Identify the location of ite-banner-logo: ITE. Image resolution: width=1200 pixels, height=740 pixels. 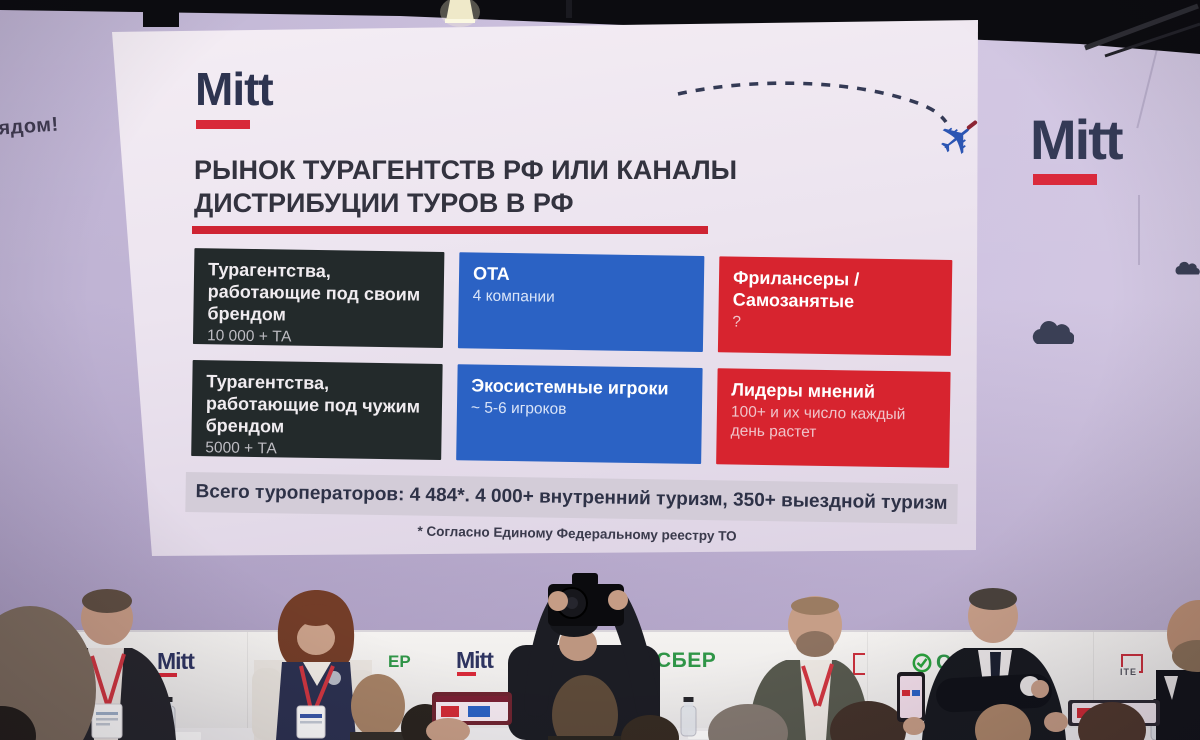
(1131, 665).